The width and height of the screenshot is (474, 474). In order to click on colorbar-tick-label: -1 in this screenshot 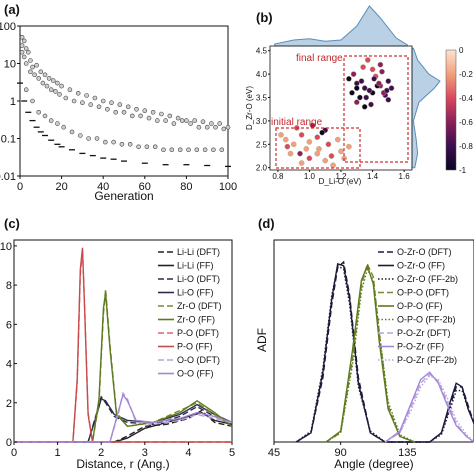, I will do `click(463, 170)`.